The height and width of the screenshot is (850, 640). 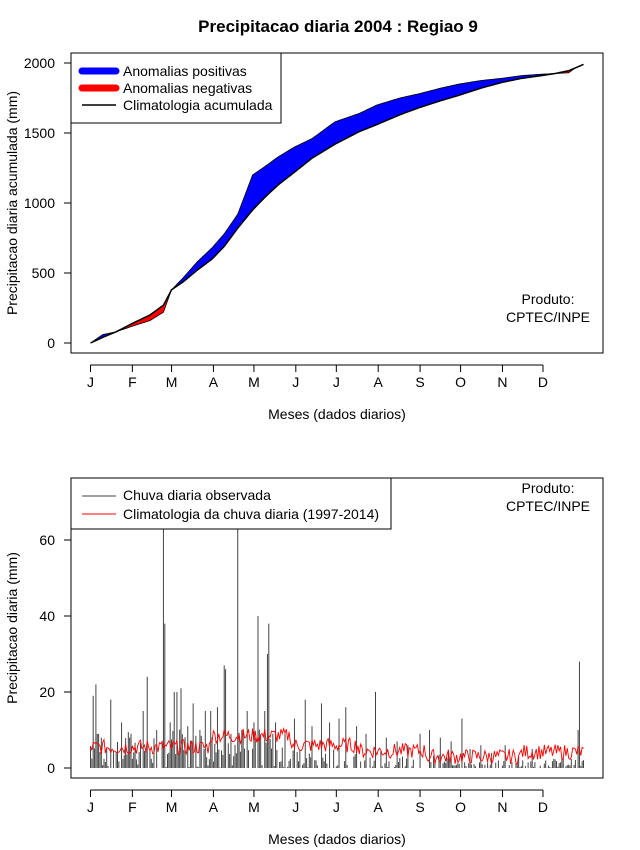 What do you see at coordinates (295, 382) in the screenshot?
I see `x-tick-label-top-5: J` at bounding box center [295, 382].